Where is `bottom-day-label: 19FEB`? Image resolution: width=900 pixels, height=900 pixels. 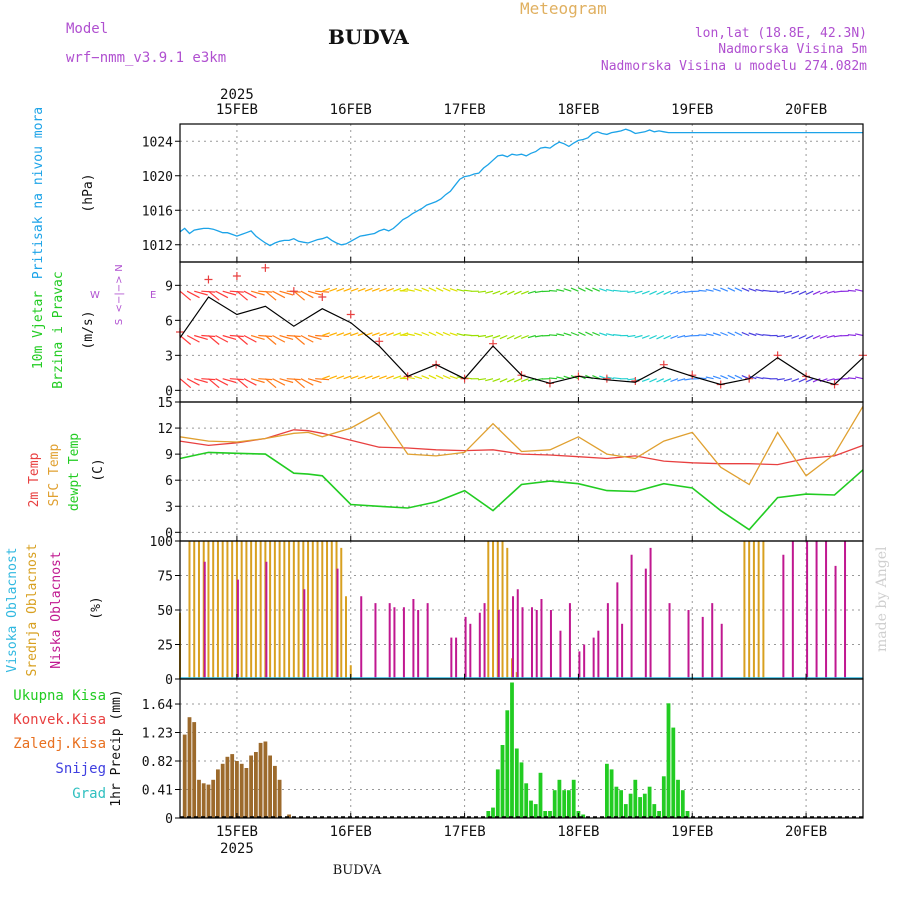 bottom-day-label: 19FEB is located at coordinates (692, 832).